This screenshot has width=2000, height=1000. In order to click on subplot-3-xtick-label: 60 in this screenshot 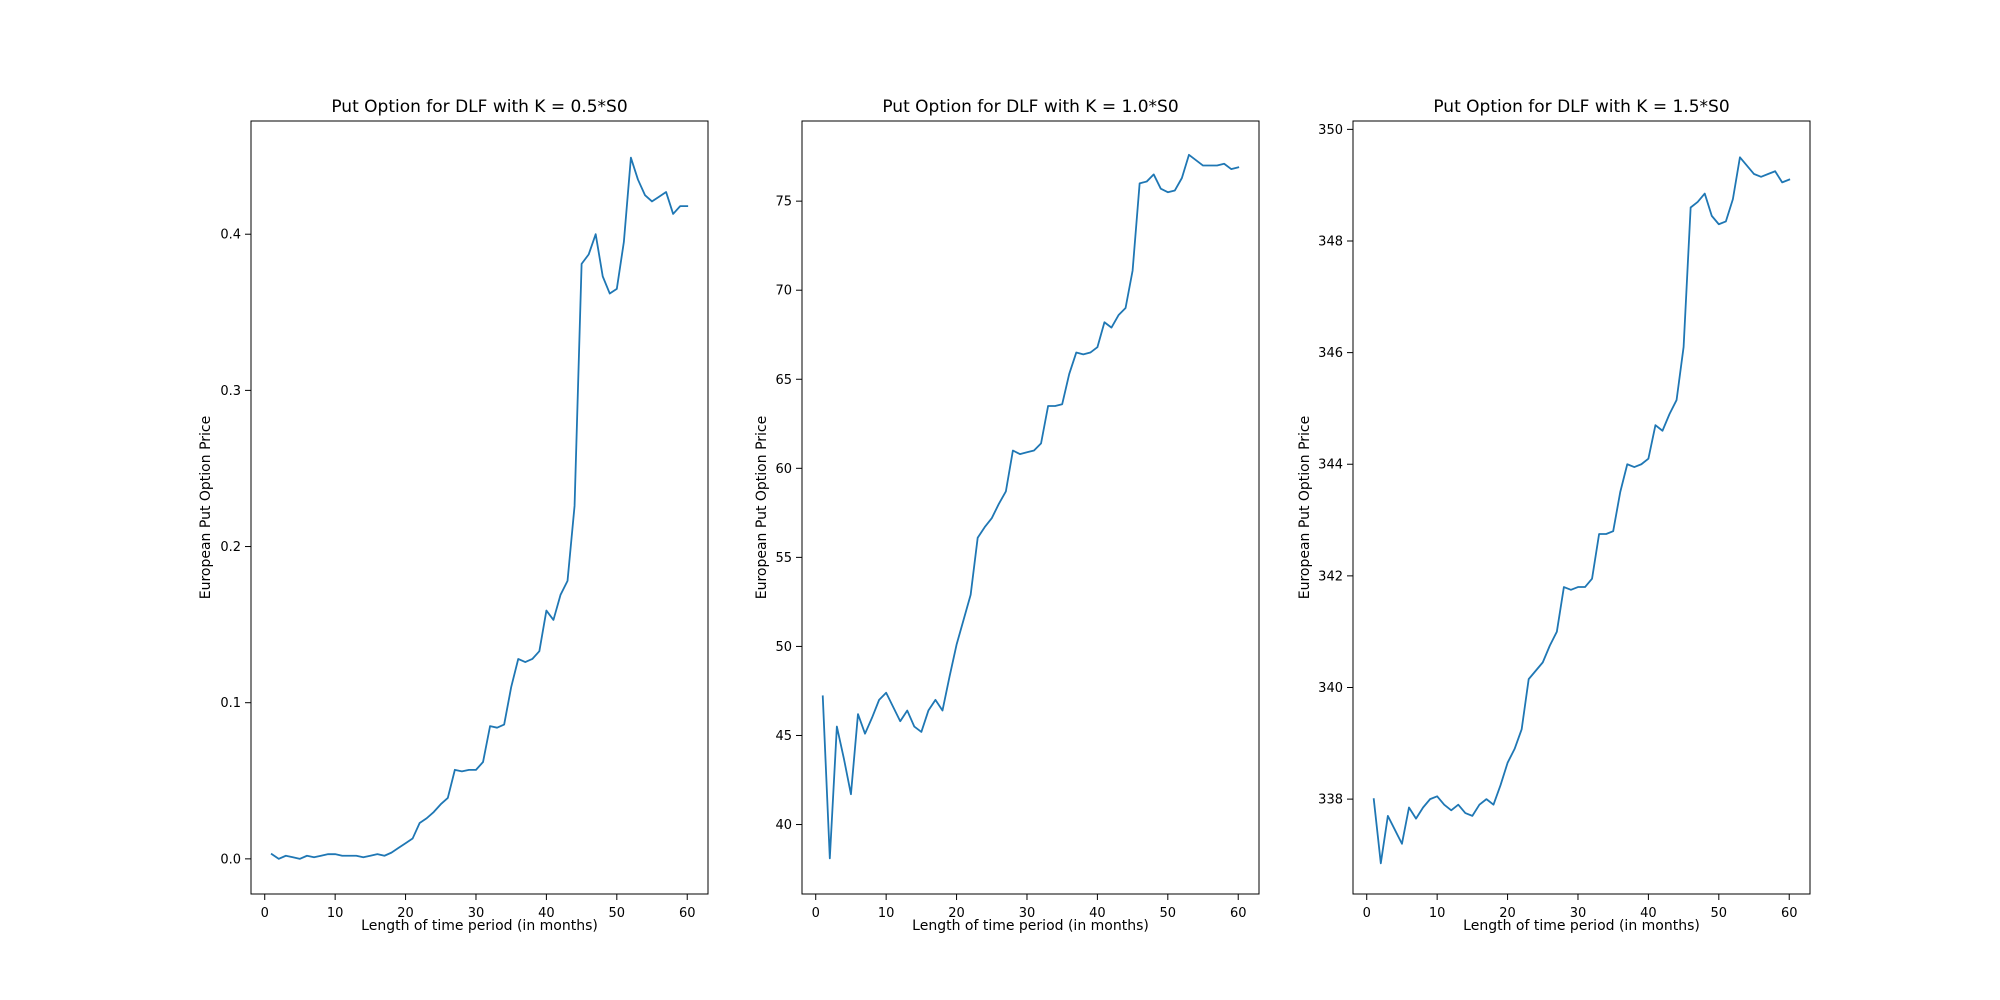, I will do `click(1789, 913)`.